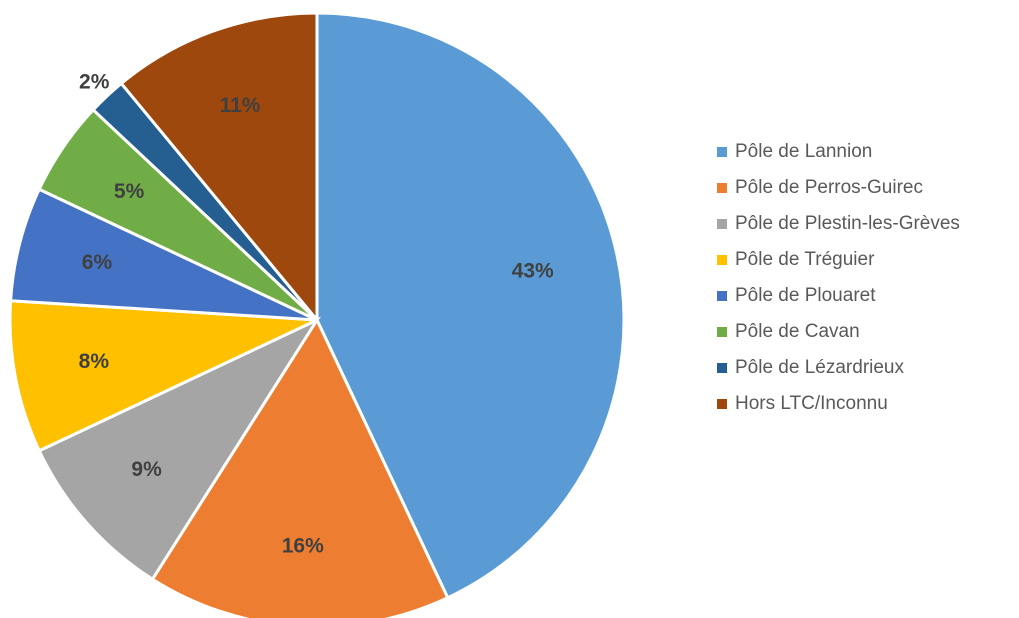 The width and height of the screenshot is (1019, 618). What do you see at coordinates (811, 403) in the screenshot?
I see `legend-label: Hors LTC/Inconnu` at bounding box center [811, 403].